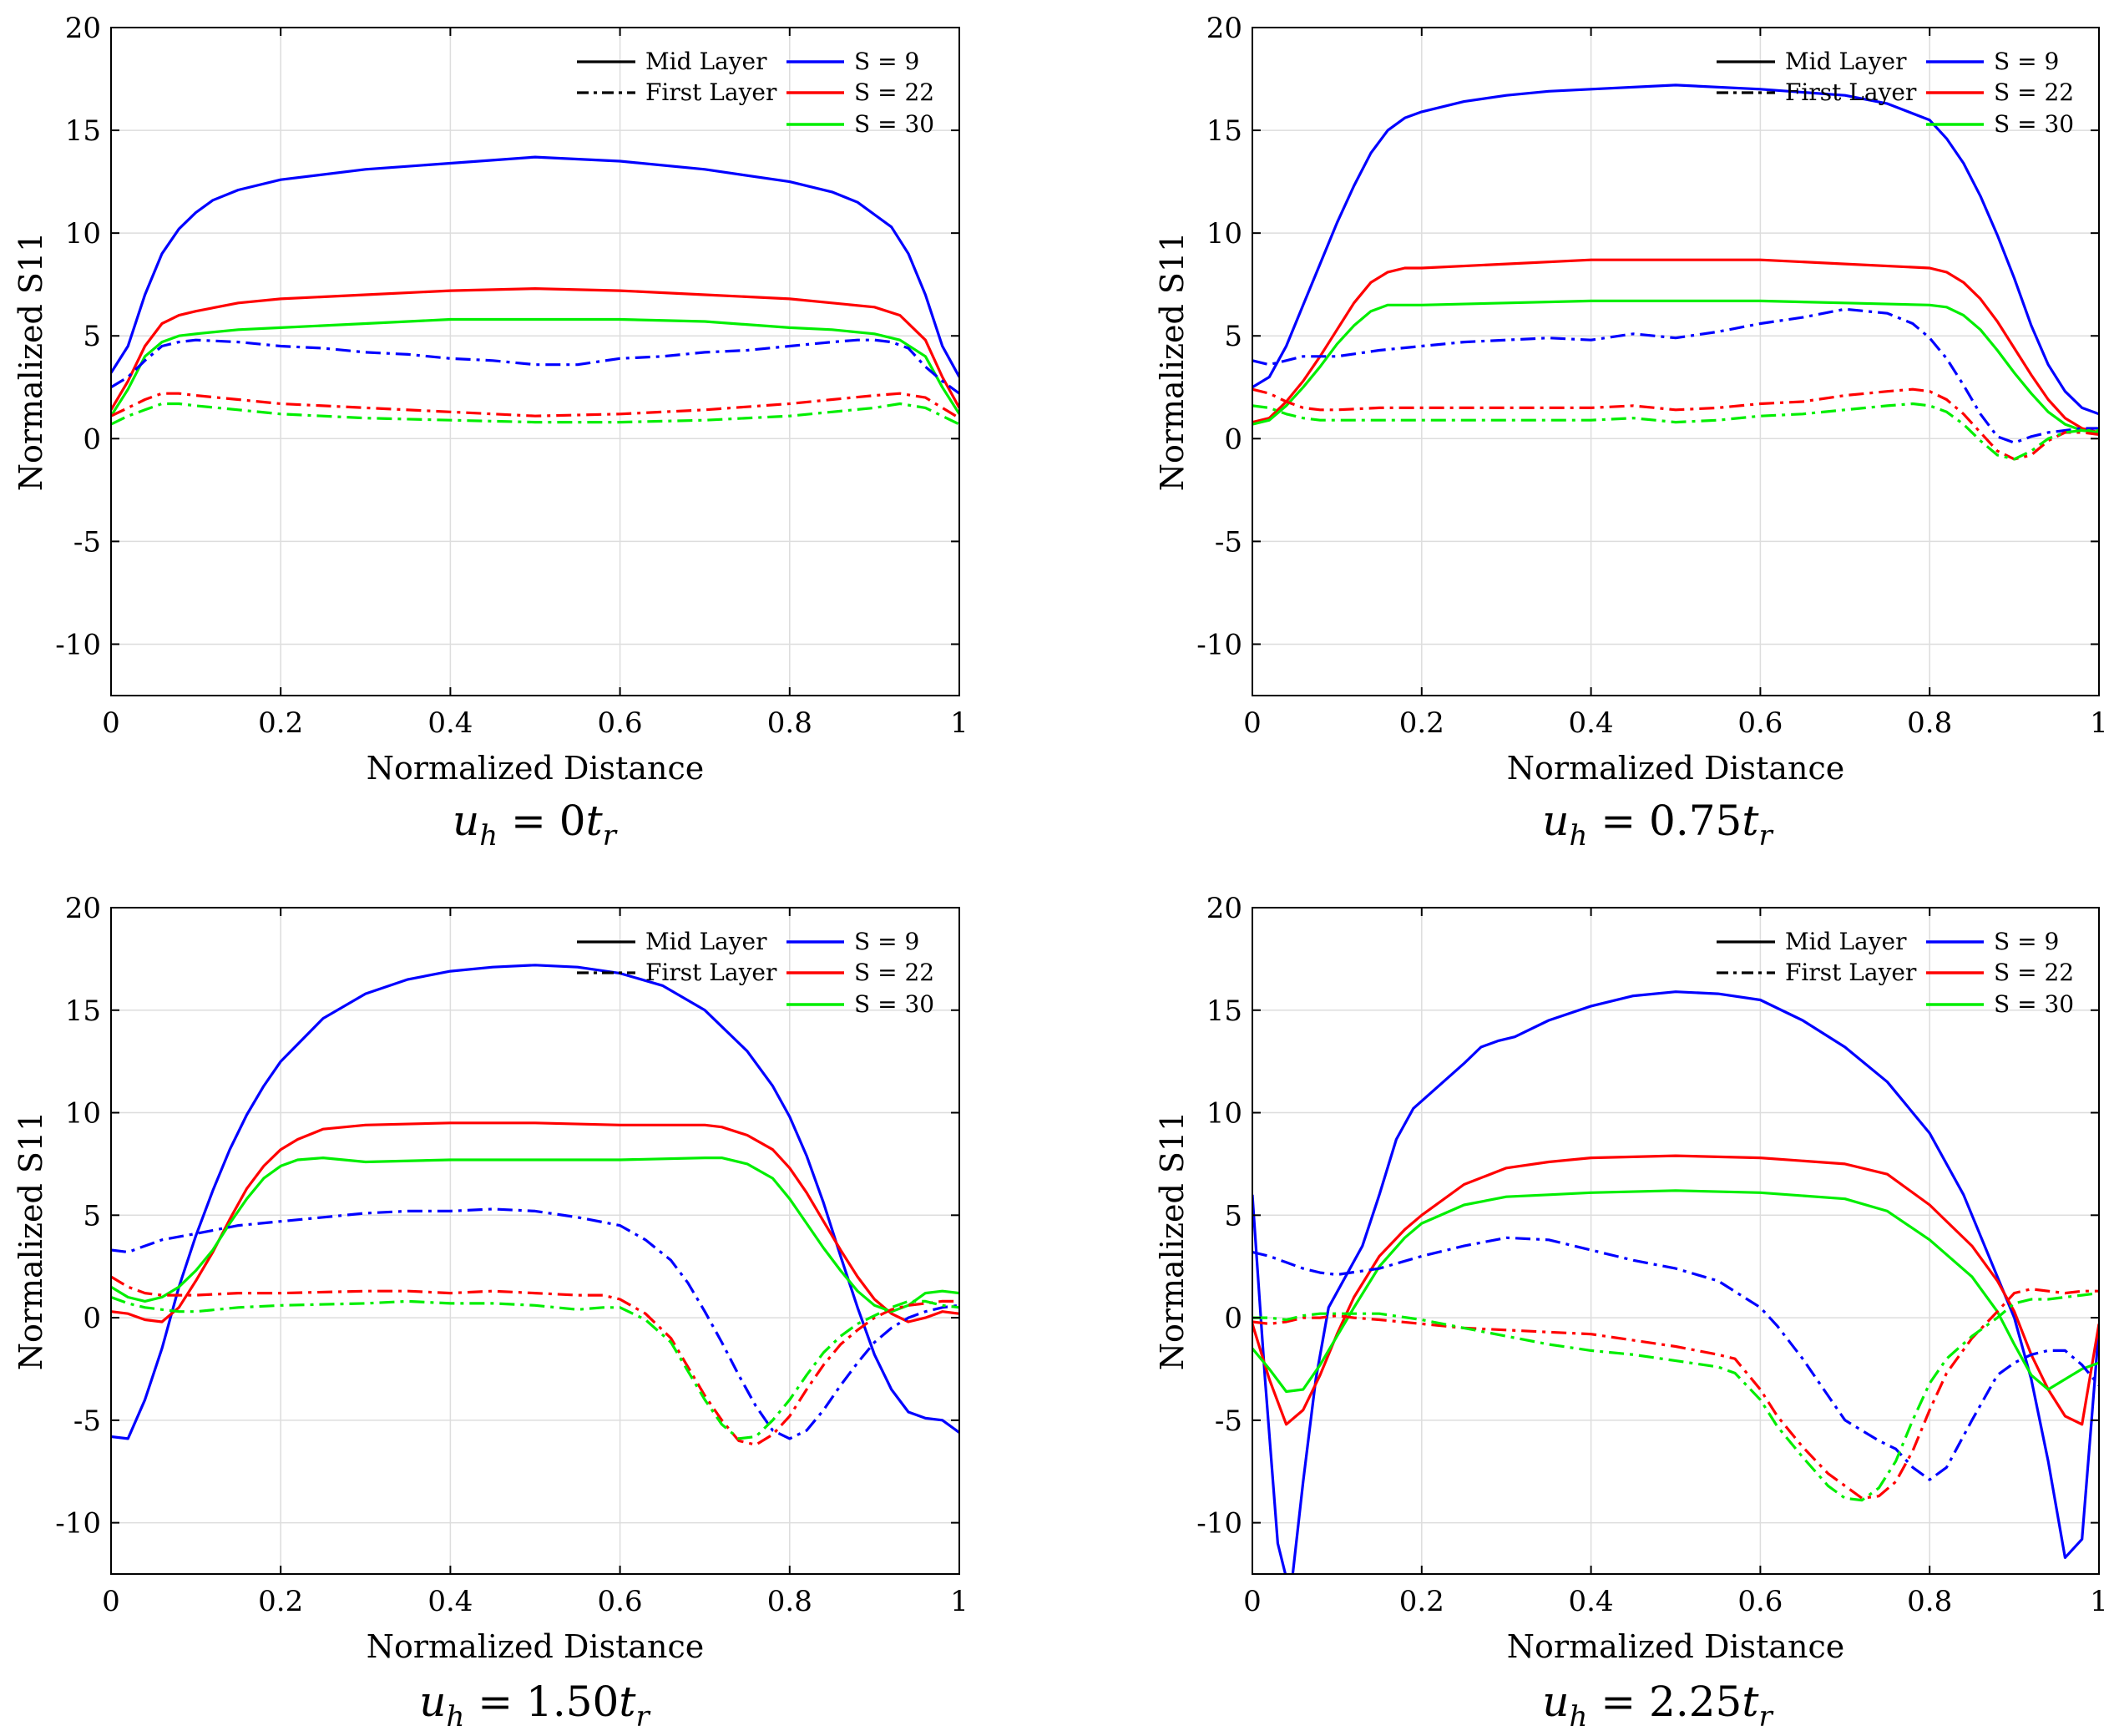  What do you see at coordinates (83, 28) in the screenshot?
I see `y-tick-label: 20` at bounding box center [83, 28].